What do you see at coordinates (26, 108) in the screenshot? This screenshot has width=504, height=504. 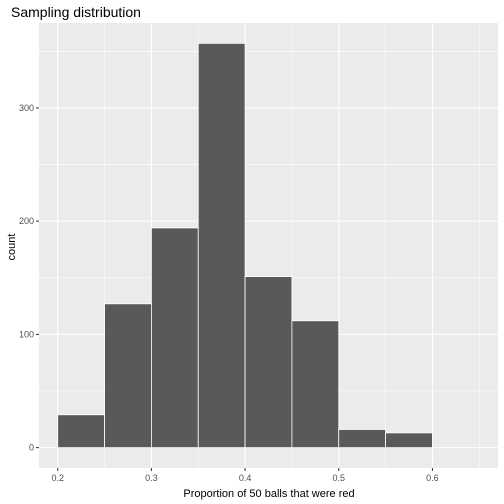 I see `y-tick-label: 300` at bounding box center [26, 108].